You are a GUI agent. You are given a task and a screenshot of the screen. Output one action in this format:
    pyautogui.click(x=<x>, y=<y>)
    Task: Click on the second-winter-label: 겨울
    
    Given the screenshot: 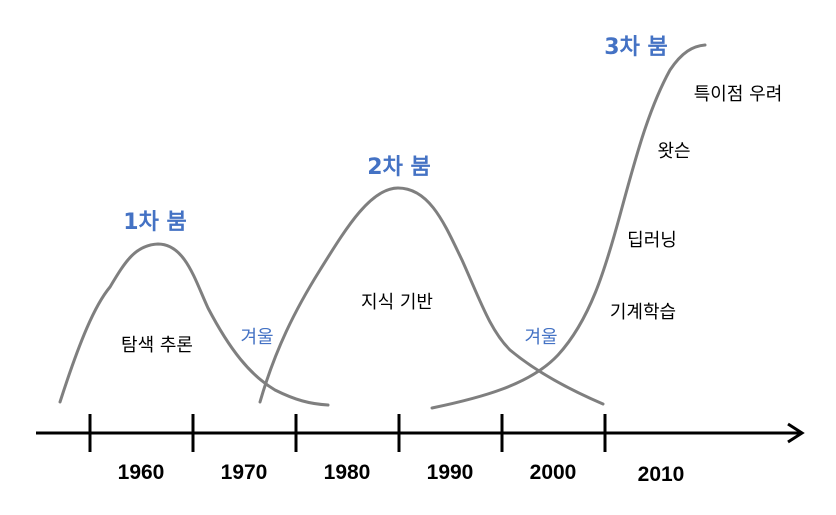 What is the action you would take?
    pyautogui.click(x=540, y=337)
    